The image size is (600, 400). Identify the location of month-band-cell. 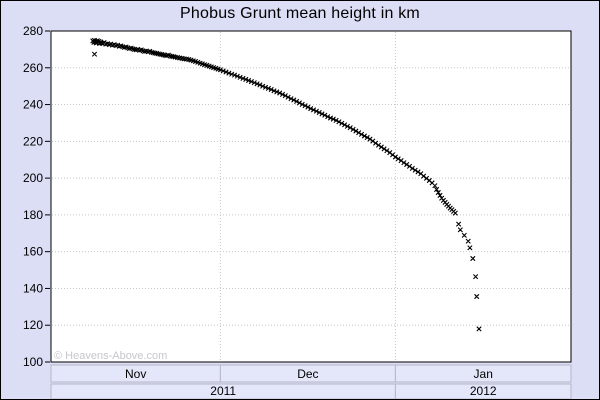
(483, 373).